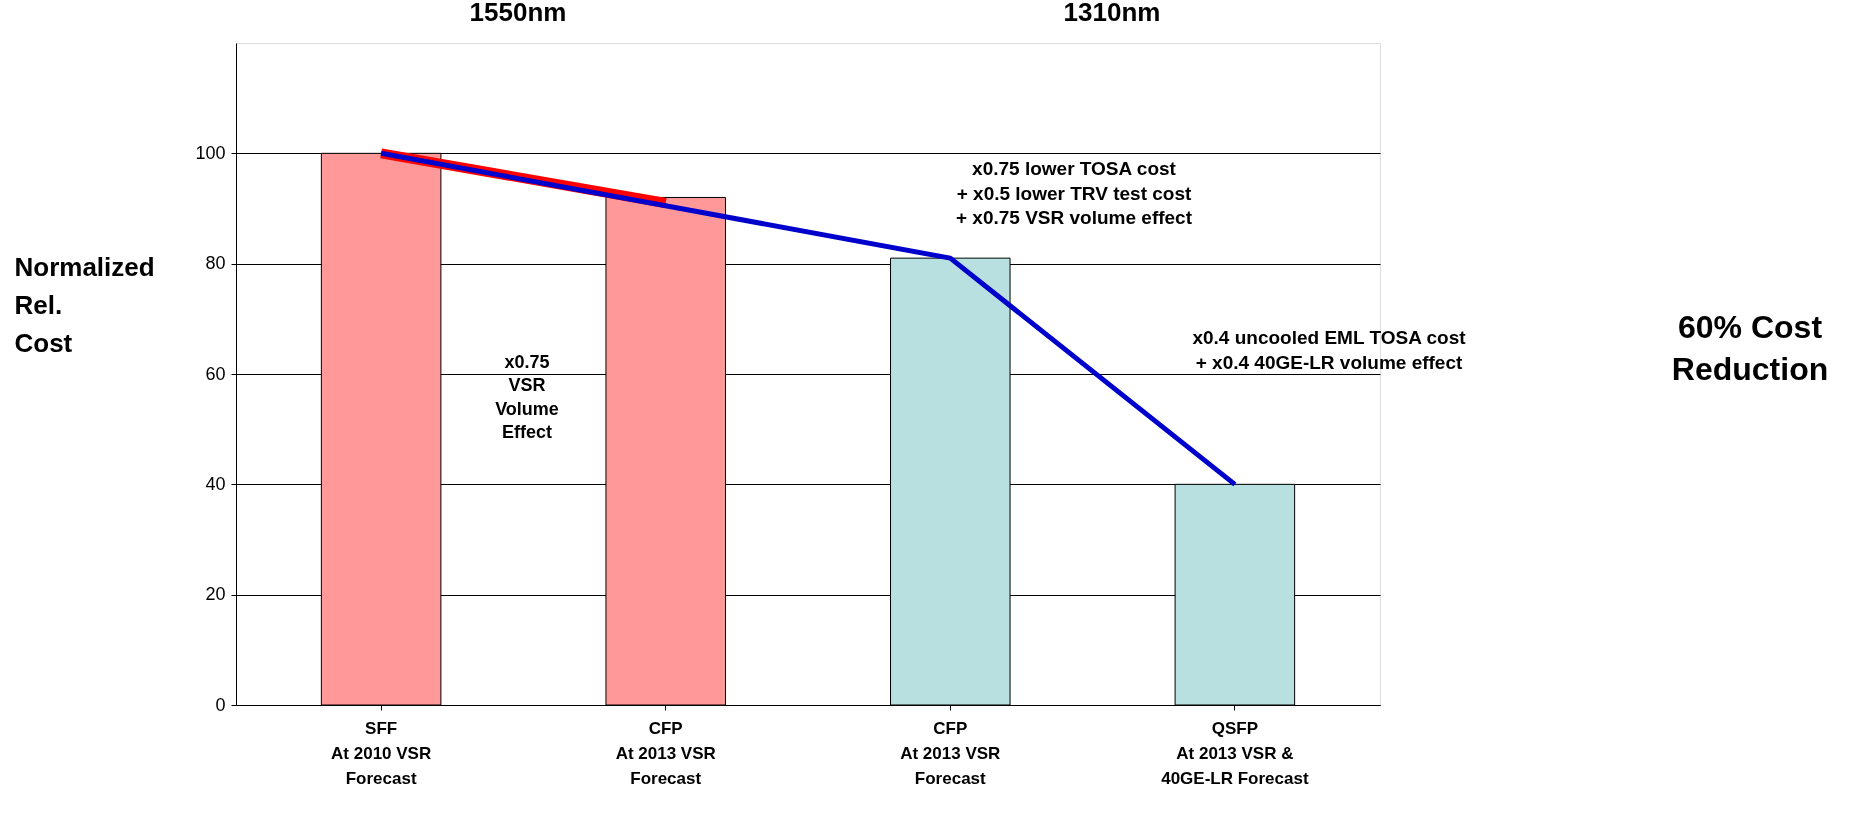 The width and height of the screenshot is (1873, 822). Describe the element at coordinates (381, 753) in the screenshot. I see `x-tick-label: SFF At 2010 VSR Forecast` at that location.